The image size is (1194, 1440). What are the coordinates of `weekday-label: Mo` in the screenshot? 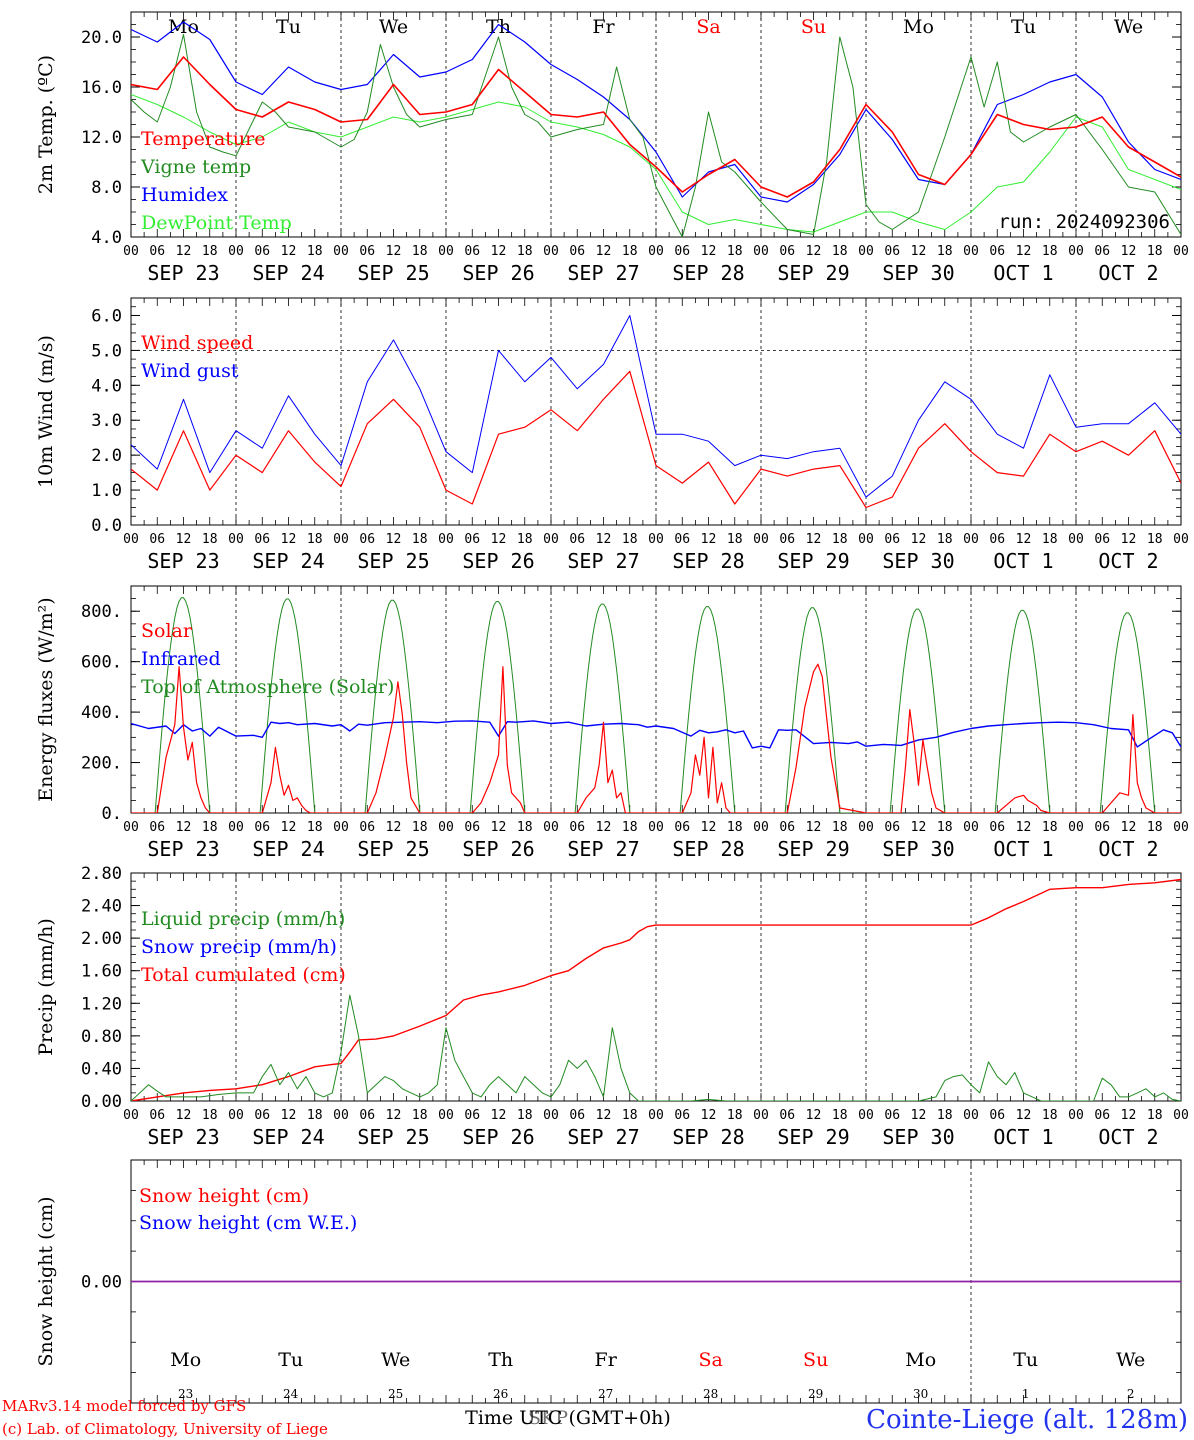 It's located at (918, 27).